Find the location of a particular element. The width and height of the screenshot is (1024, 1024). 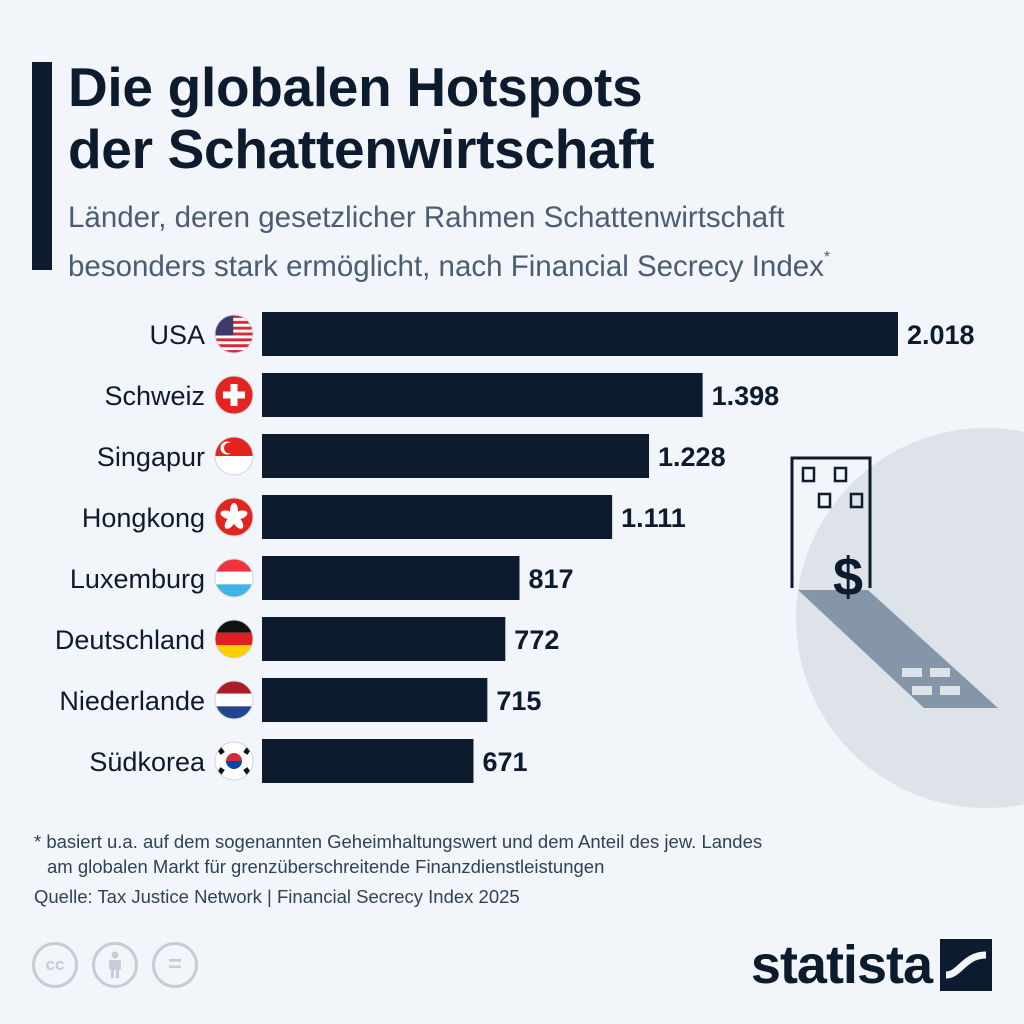

building-shadow-illustration: $ is located at coordinates (907, 618).